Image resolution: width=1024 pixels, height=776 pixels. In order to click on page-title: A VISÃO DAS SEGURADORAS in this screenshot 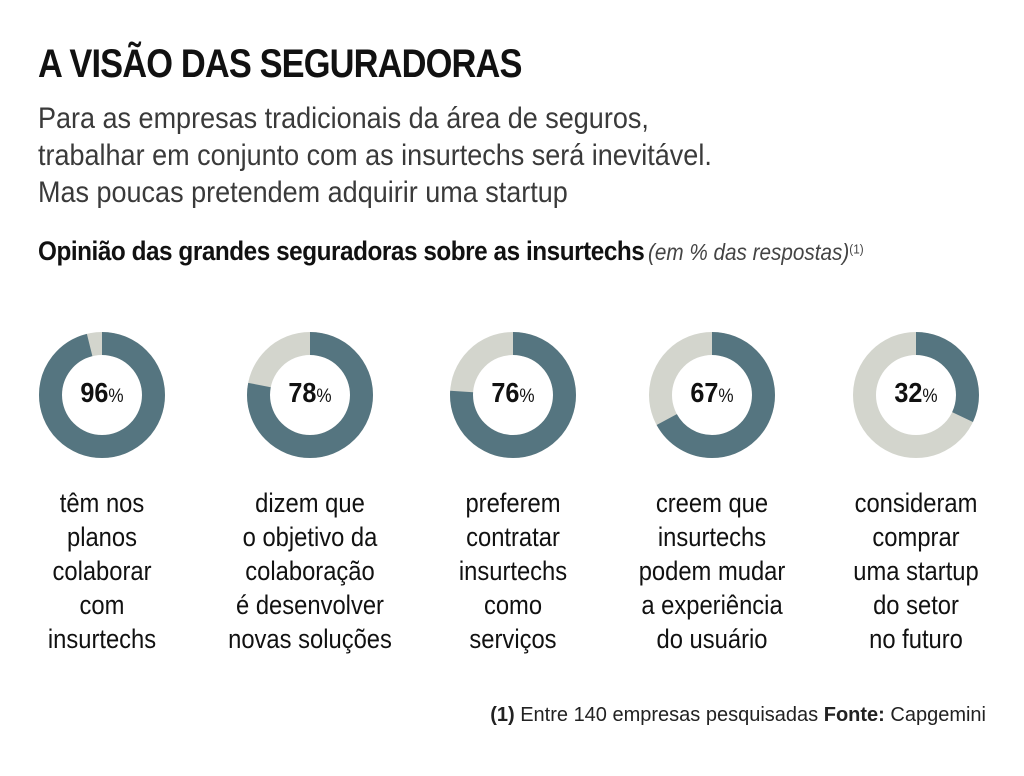, I will do `click(280, 64)`.